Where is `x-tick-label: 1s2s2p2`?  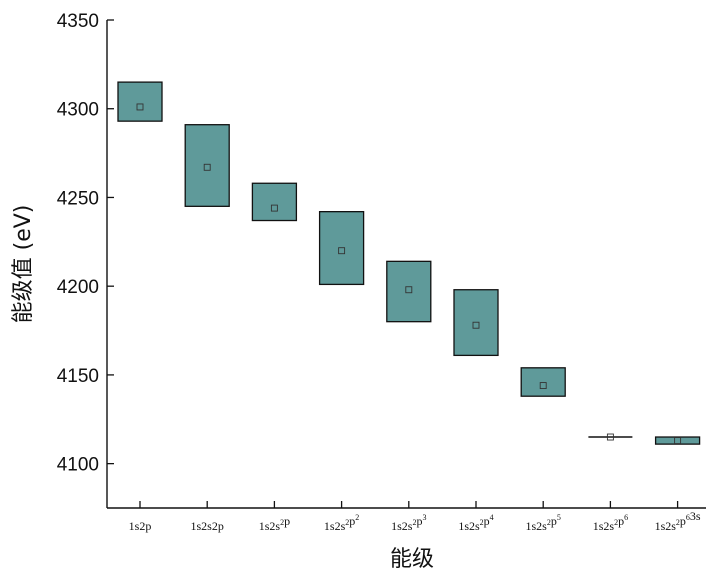 x-tick-label: 1s2s2p2 is located at coordinates (341, 523).